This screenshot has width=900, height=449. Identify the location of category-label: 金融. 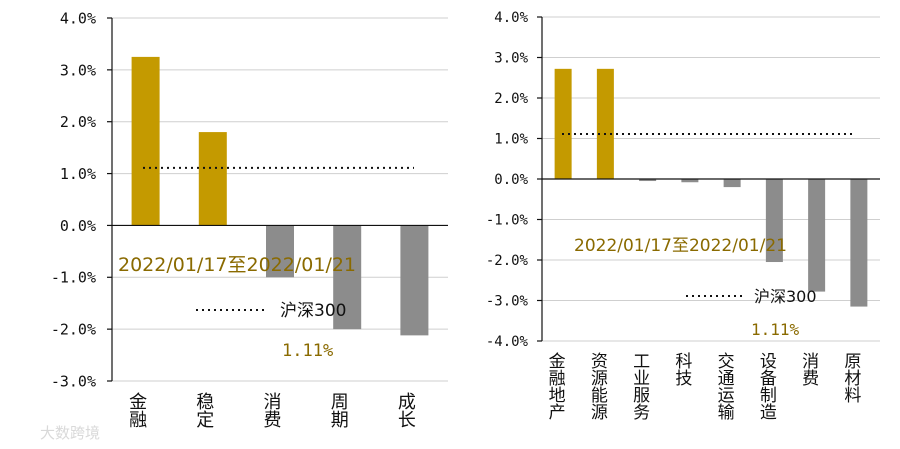
(136, 410).